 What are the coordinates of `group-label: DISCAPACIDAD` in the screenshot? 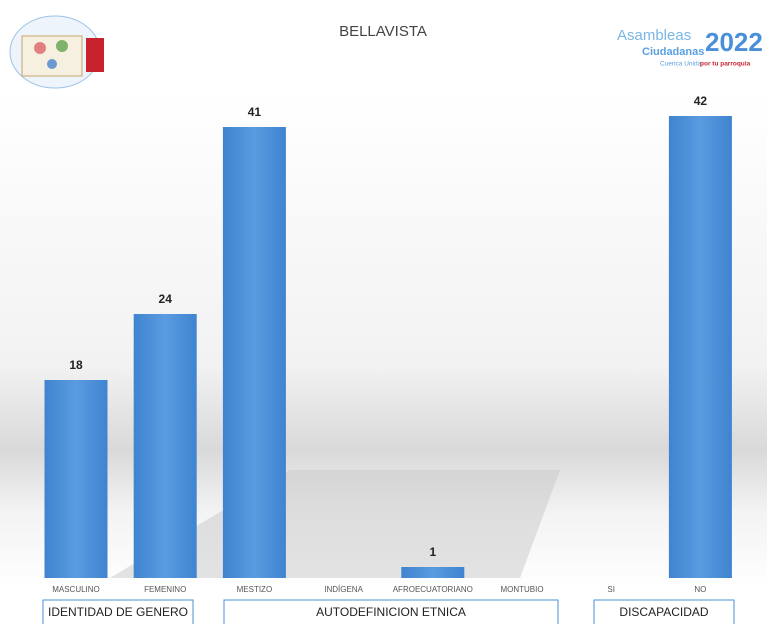 It's located at (663, 612).